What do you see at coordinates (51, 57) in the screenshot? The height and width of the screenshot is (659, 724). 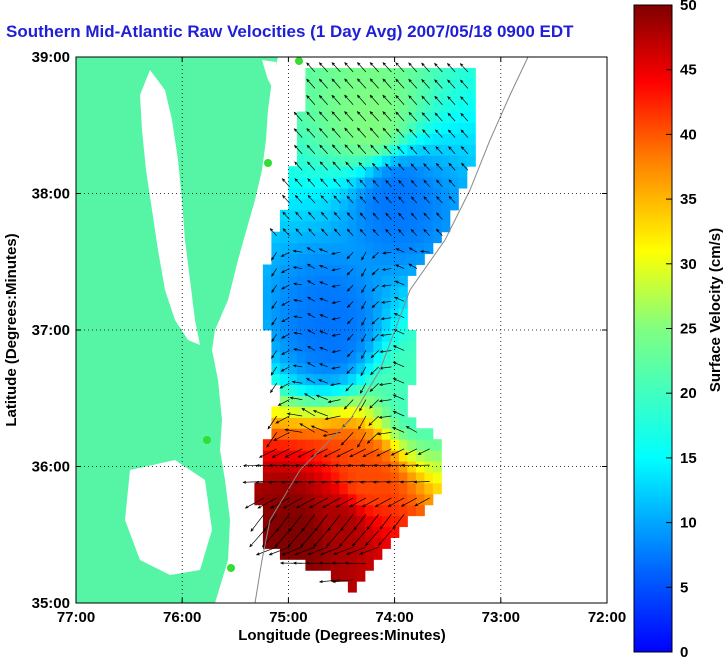 I see `y-tick-label: 39:00` at bounding box center [51, 57].